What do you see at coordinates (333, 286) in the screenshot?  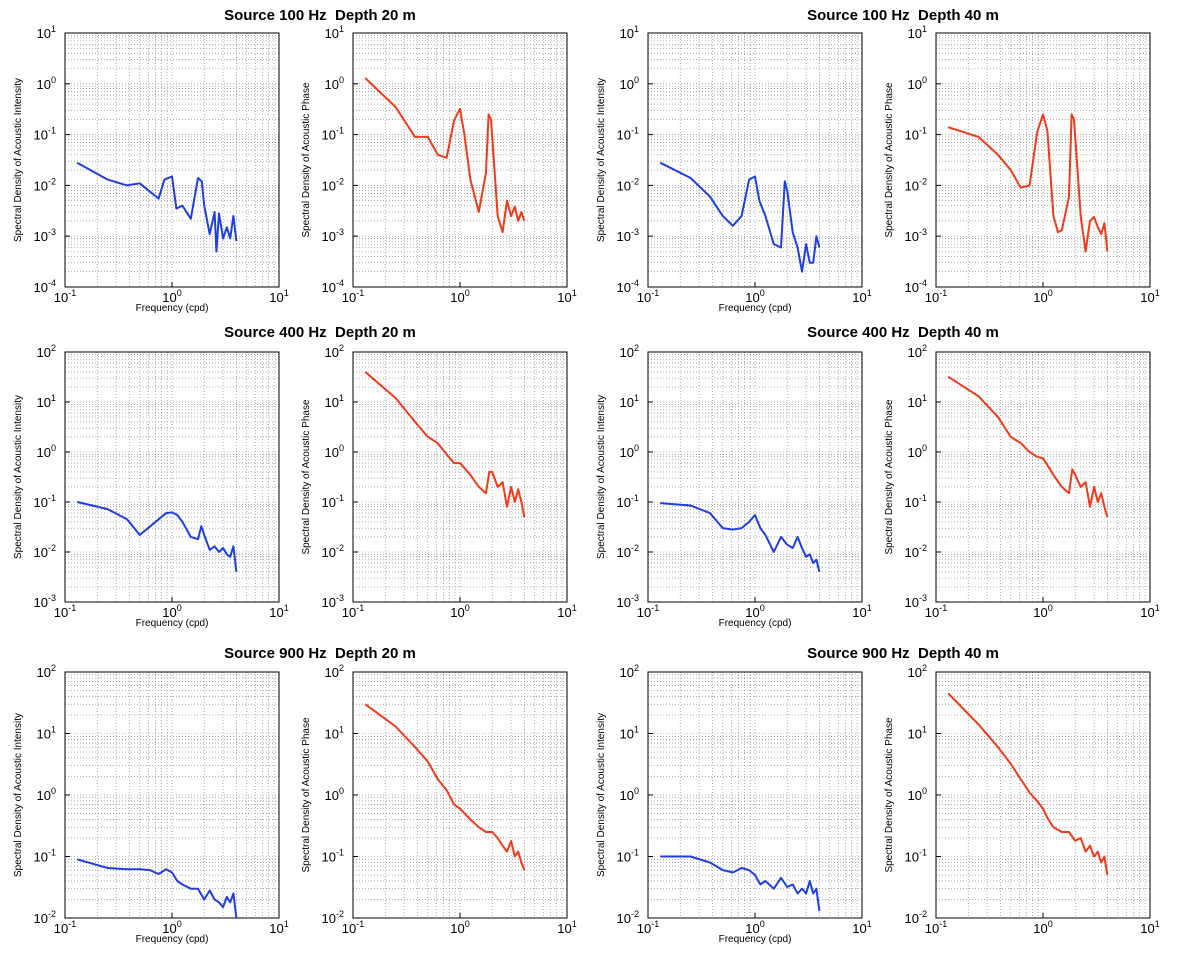 I see `y-tick-label: 10⁻⁴` at bounding box center [333, 286].